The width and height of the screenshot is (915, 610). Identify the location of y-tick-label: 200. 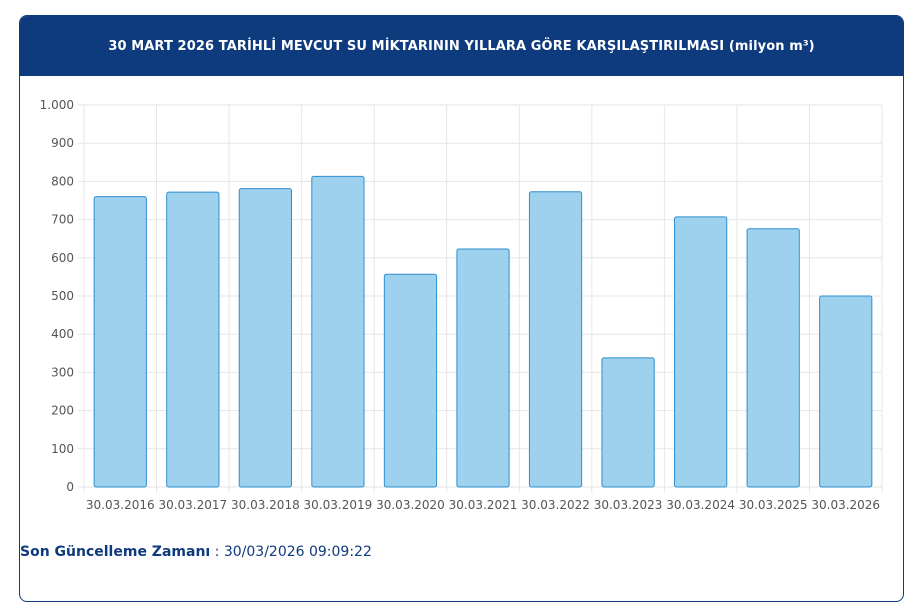
(62, 411).